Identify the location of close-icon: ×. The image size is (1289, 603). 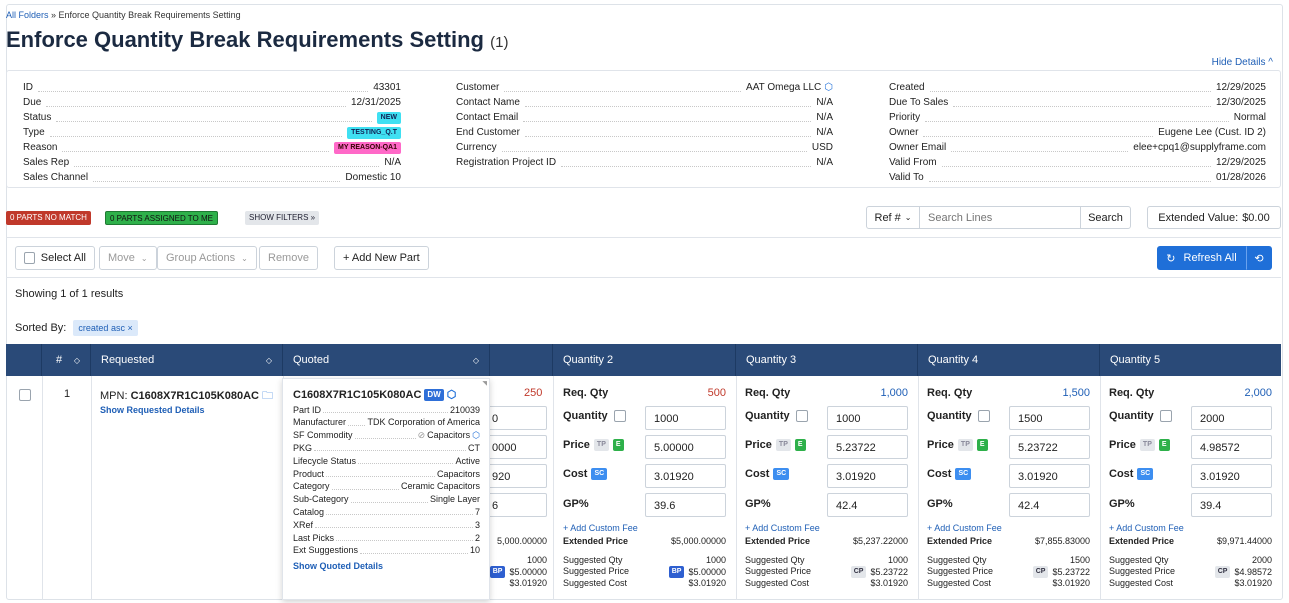
(130, 328).